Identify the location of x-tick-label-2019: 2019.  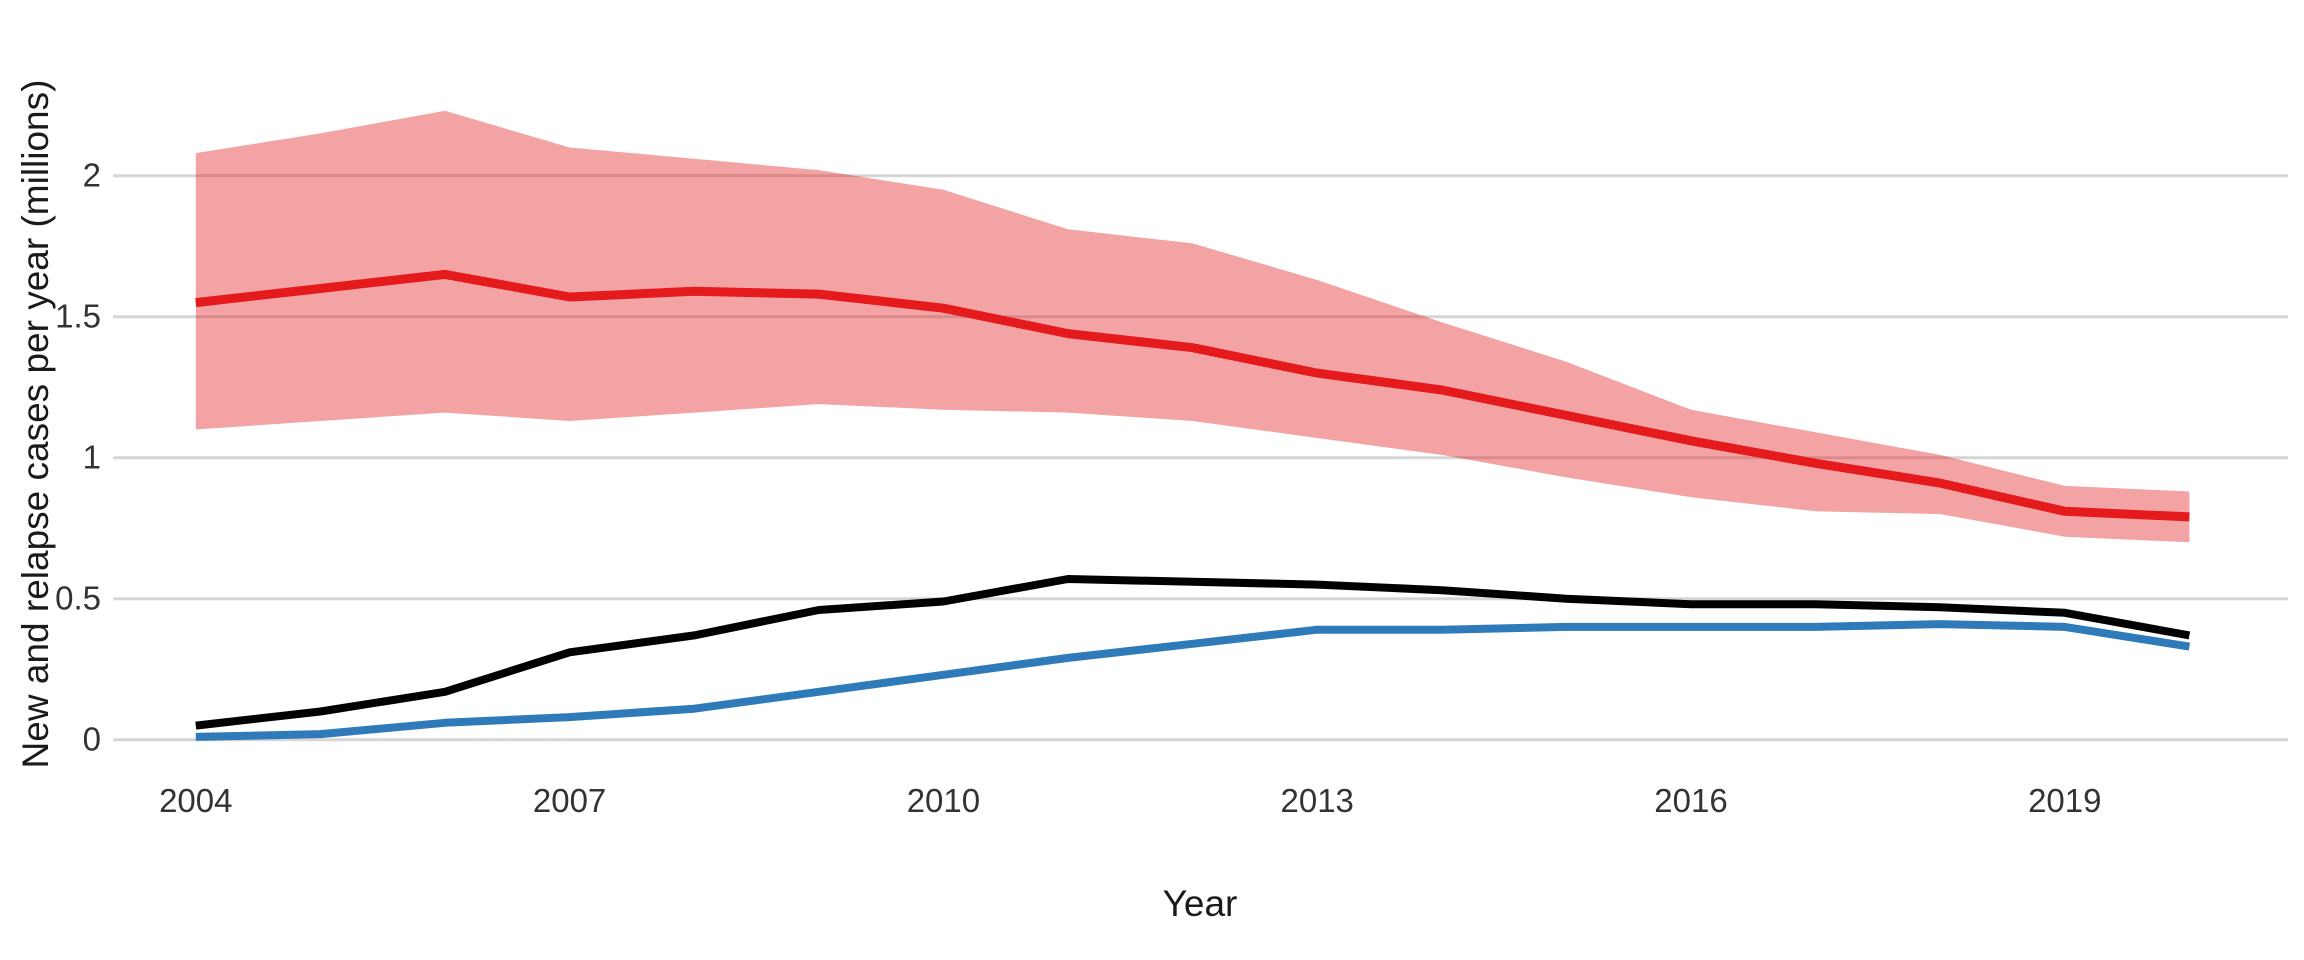
(2064, 800).